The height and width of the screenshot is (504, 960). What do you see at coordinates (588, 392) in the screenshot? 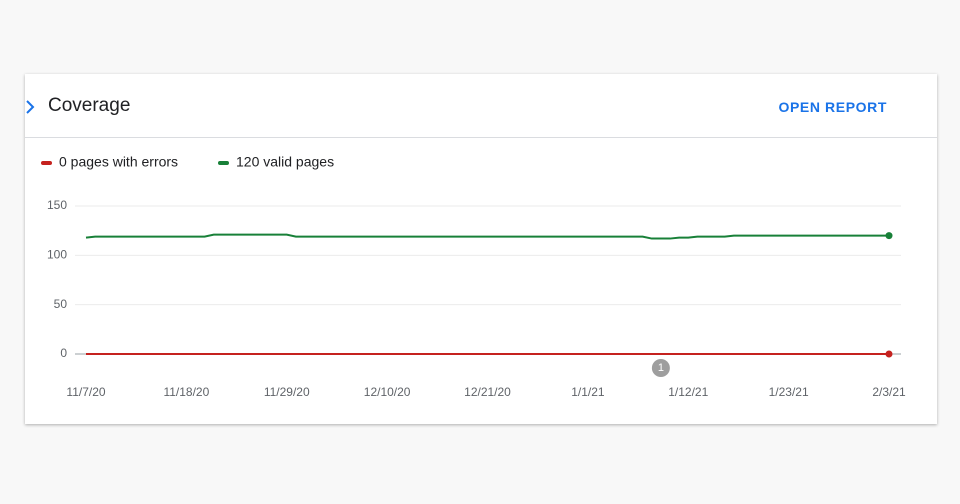
I see `x-tick-label: 1/1/21` at bounding box center [588, 392].